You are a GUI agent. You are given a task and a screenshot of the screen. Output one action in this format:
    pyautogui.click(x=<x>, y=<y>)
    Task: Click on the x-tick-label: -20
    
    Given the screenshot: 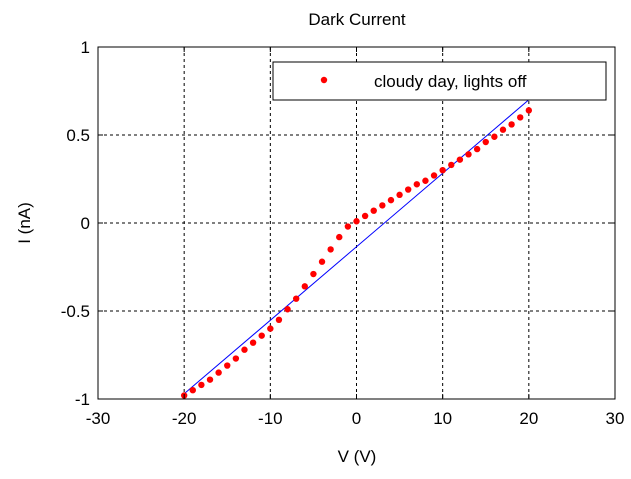 What is the action you would take?
    pyautogui.click(x=184, y=418)
    